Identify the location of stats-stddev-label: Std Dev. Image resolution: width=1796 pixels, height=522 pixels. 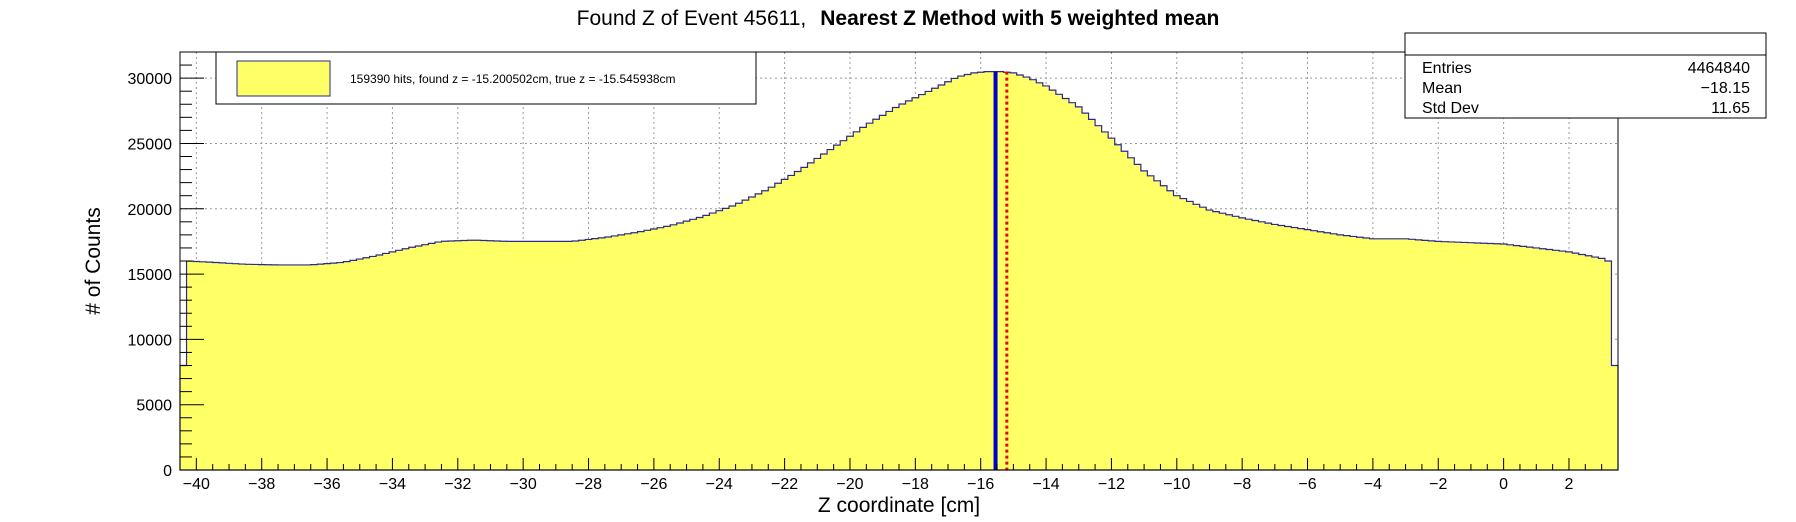
(1450, 108).